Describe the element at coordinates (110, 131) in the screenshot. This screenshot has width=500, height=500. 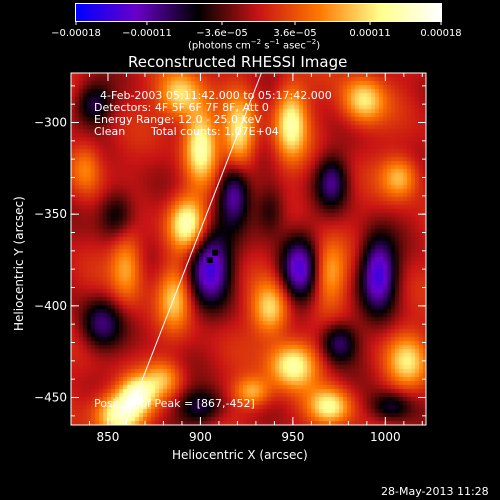
I see `clean-label: Clean` at that location.